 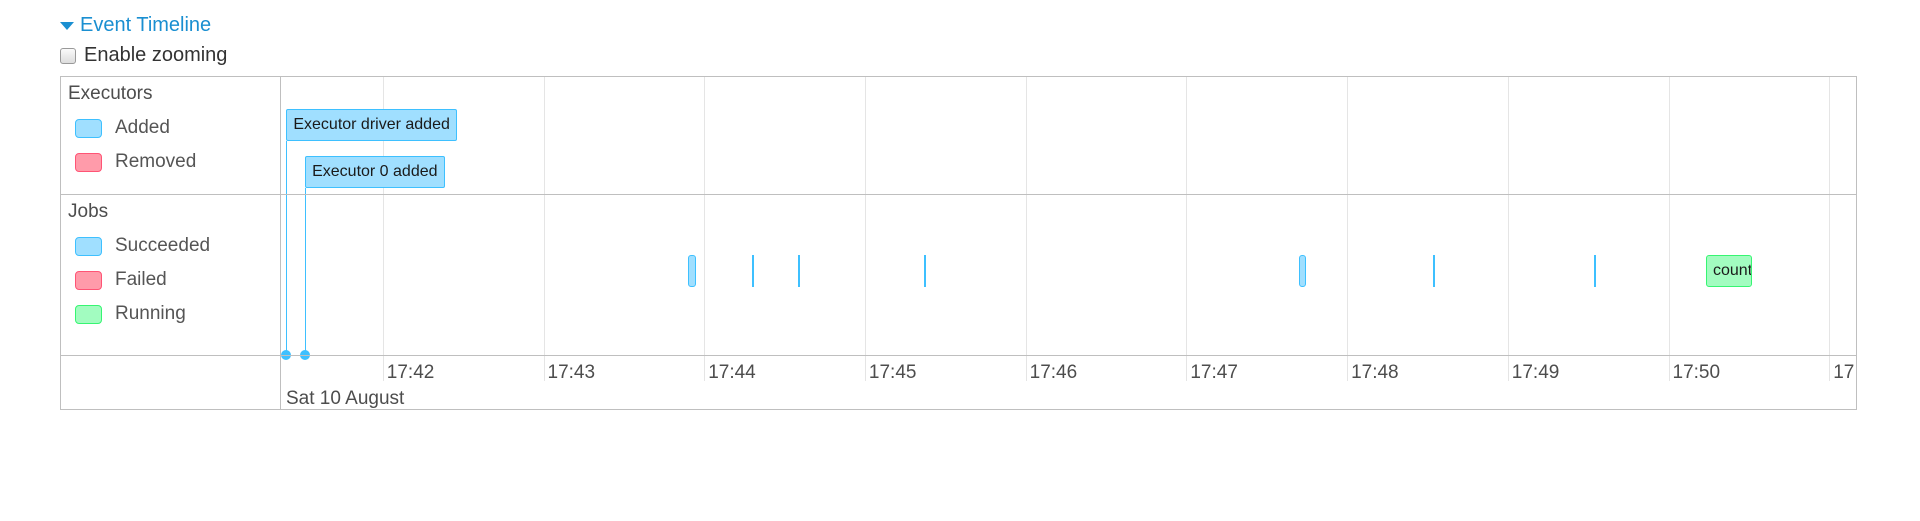 I want to click on axis-tick-label: 17:48, so click(x=1375, y=372).